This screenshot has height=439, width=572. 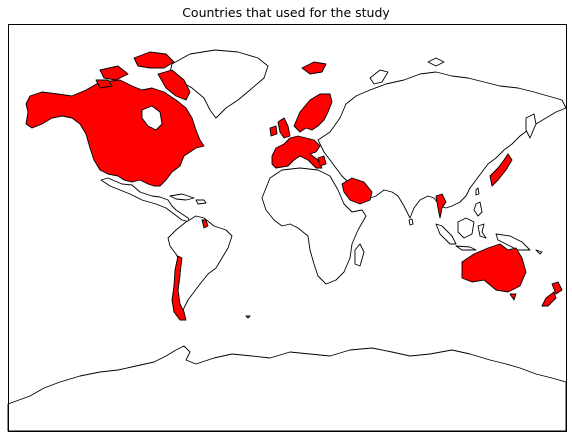 What do you see at coordinates (513, 297) in the screenshot?
I see `country-australia-tasmania` at bounding box center [513, 297].